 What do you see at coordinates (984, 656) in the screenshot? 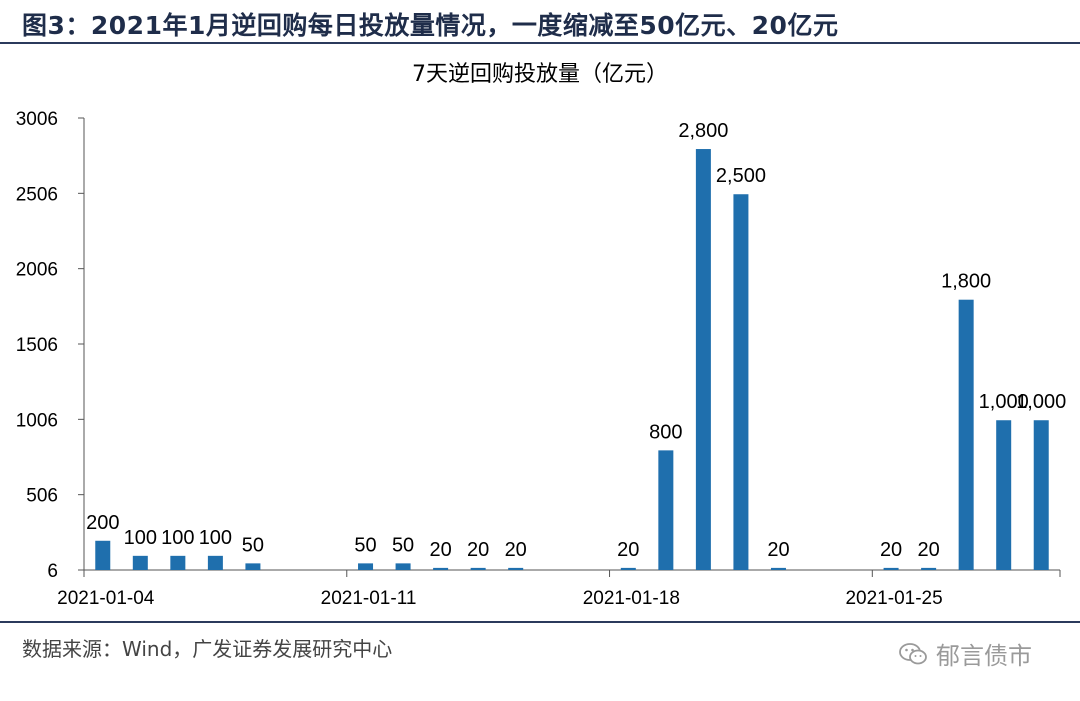
I see `watermark-text: 郁言债市` at bounding box center [984, 656].